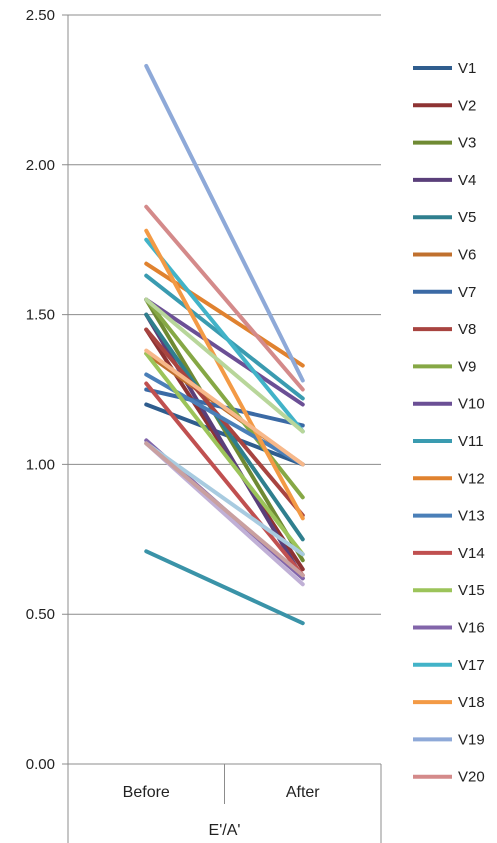  I want to click on legend-label: V5, so click(467, 217).